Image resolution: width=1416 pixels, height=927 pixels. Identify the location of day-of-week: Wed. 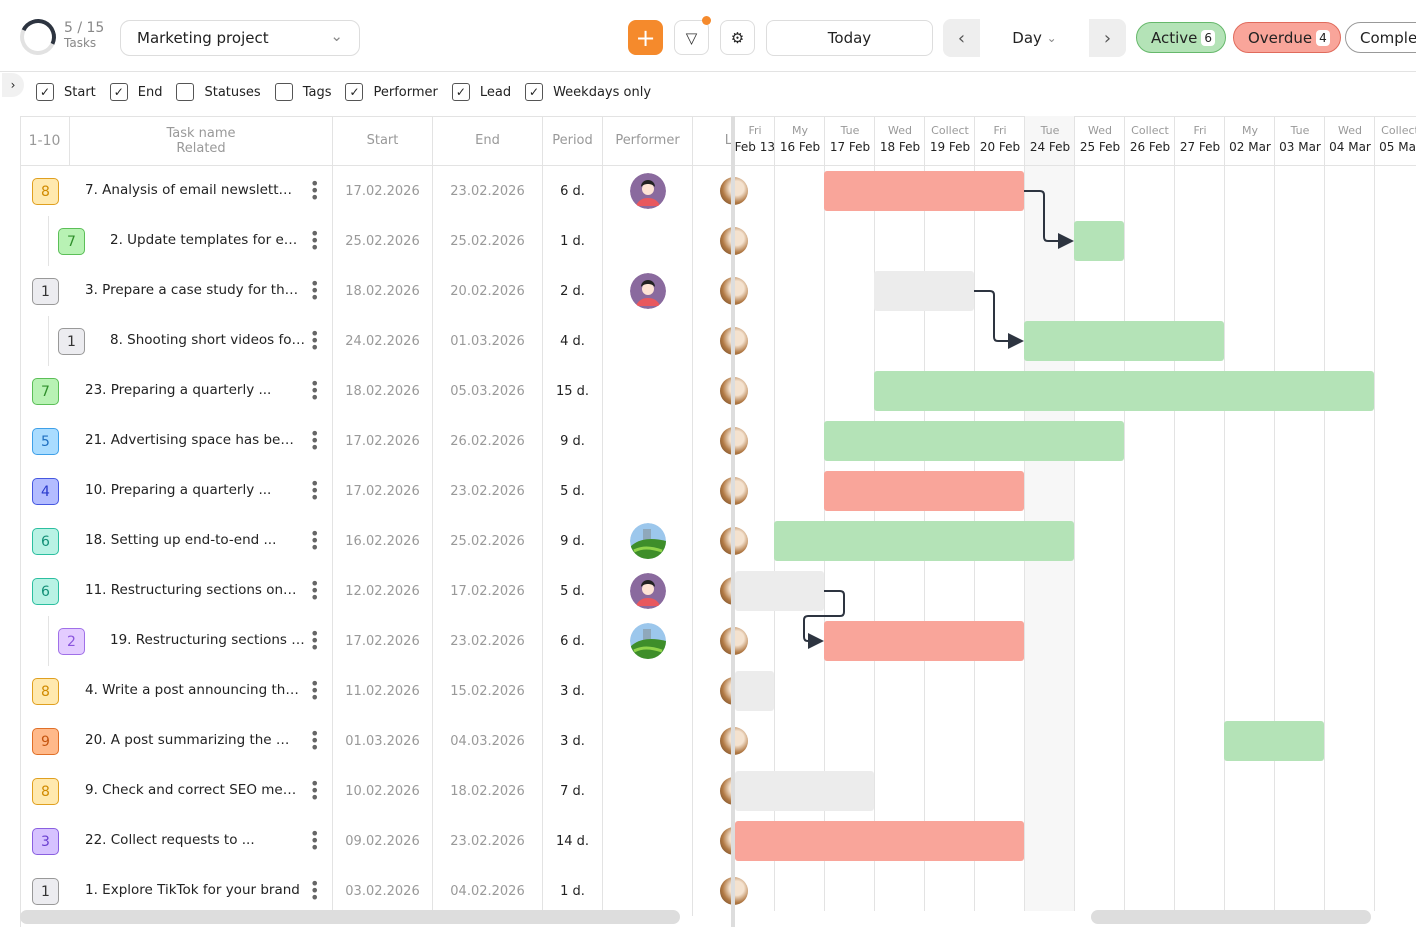
(1100, 130).